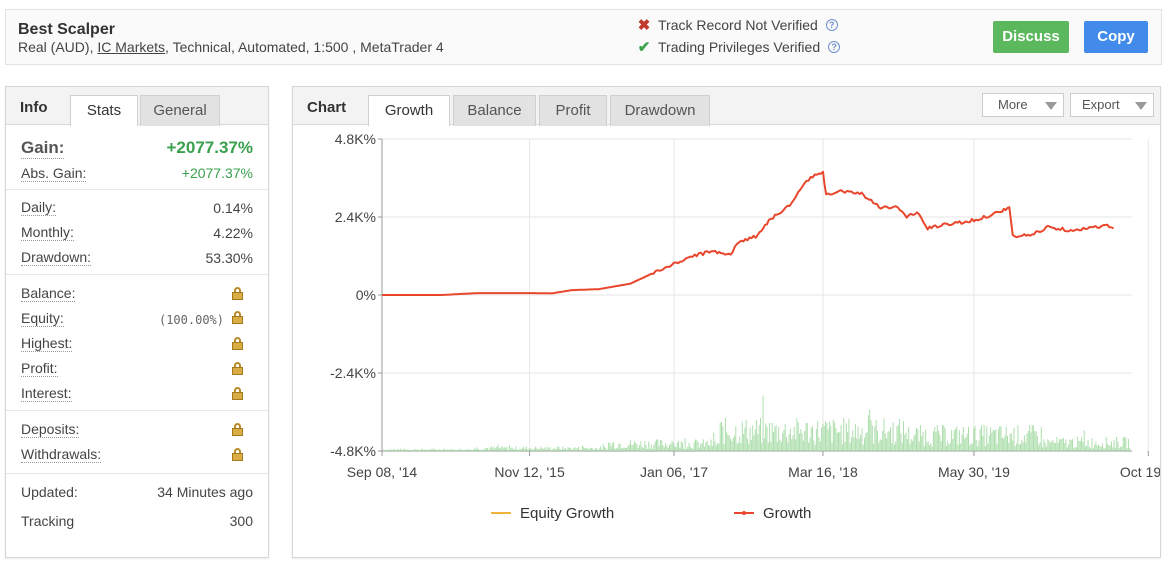 Image resolution: width=1169 pixels, height=569 pixels. What do you see at coordinates (1031, 37) in the screenshot?
I see `discuss-button: Discuss` at bounding box center [1031, 37].